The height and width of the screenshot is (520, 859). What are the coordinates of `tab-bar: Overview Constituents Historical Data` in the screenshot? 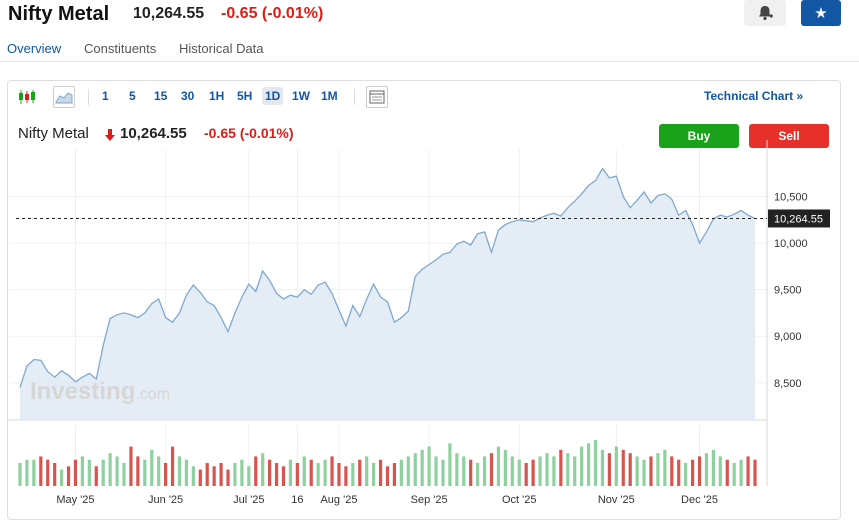 It's located at (429, 50).